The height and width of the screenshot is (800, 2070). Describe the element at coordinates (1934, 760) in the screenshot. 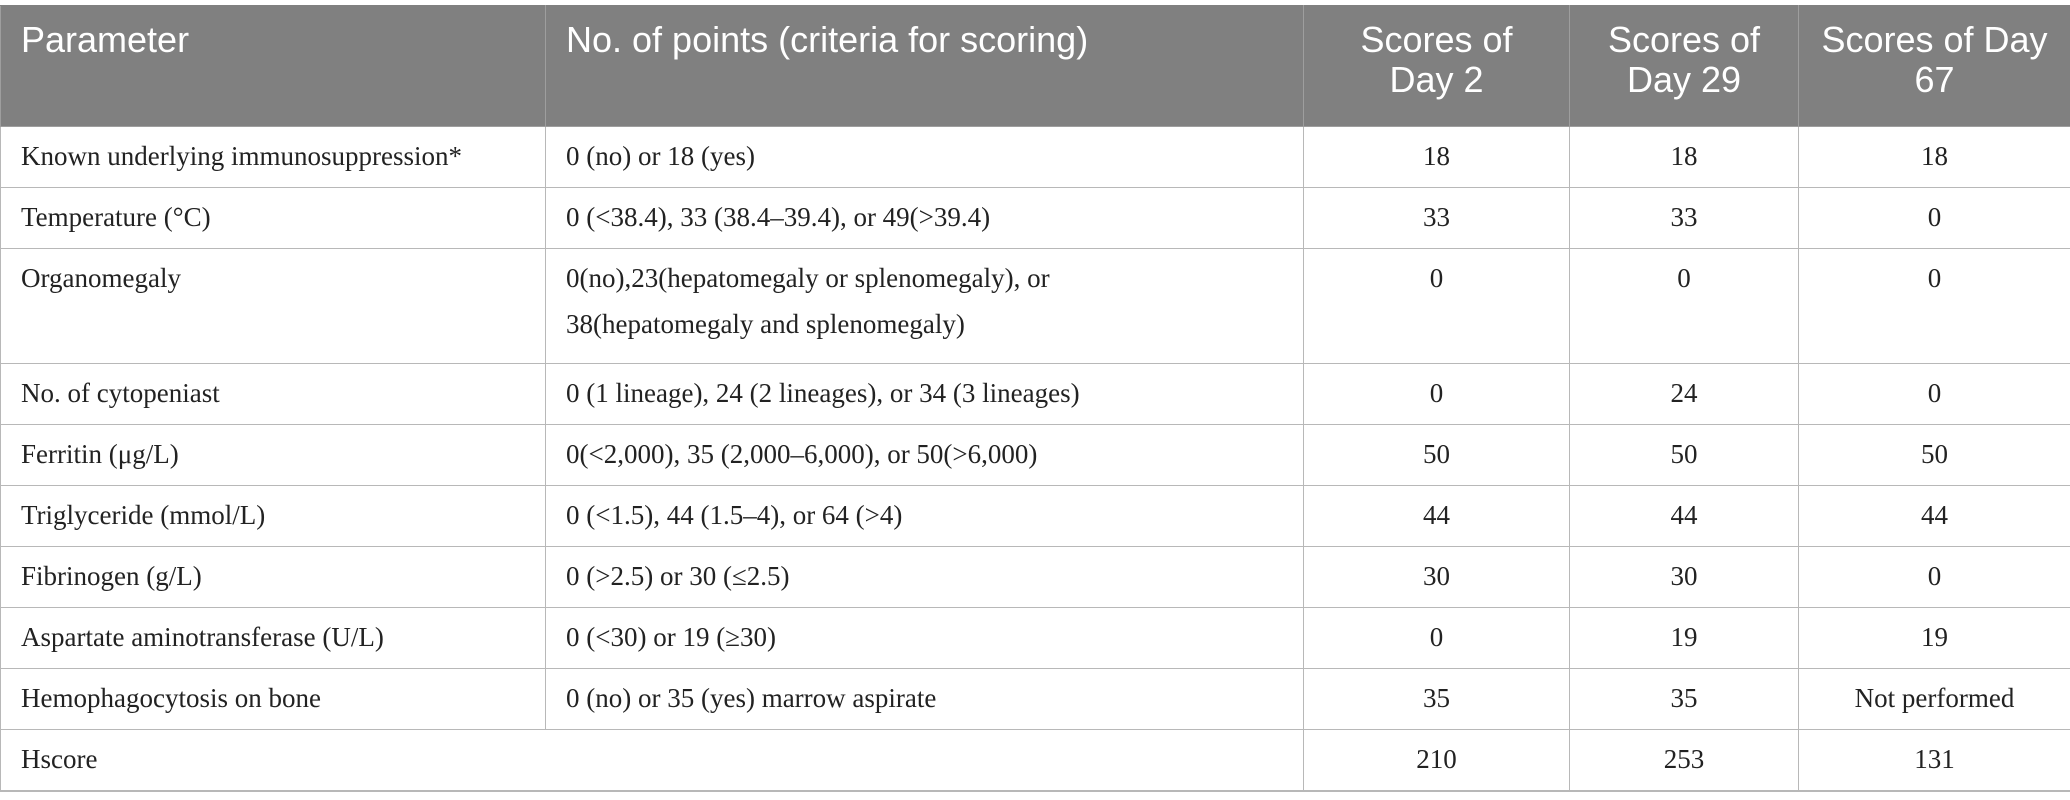

I see `total-day67: 131` at that location.